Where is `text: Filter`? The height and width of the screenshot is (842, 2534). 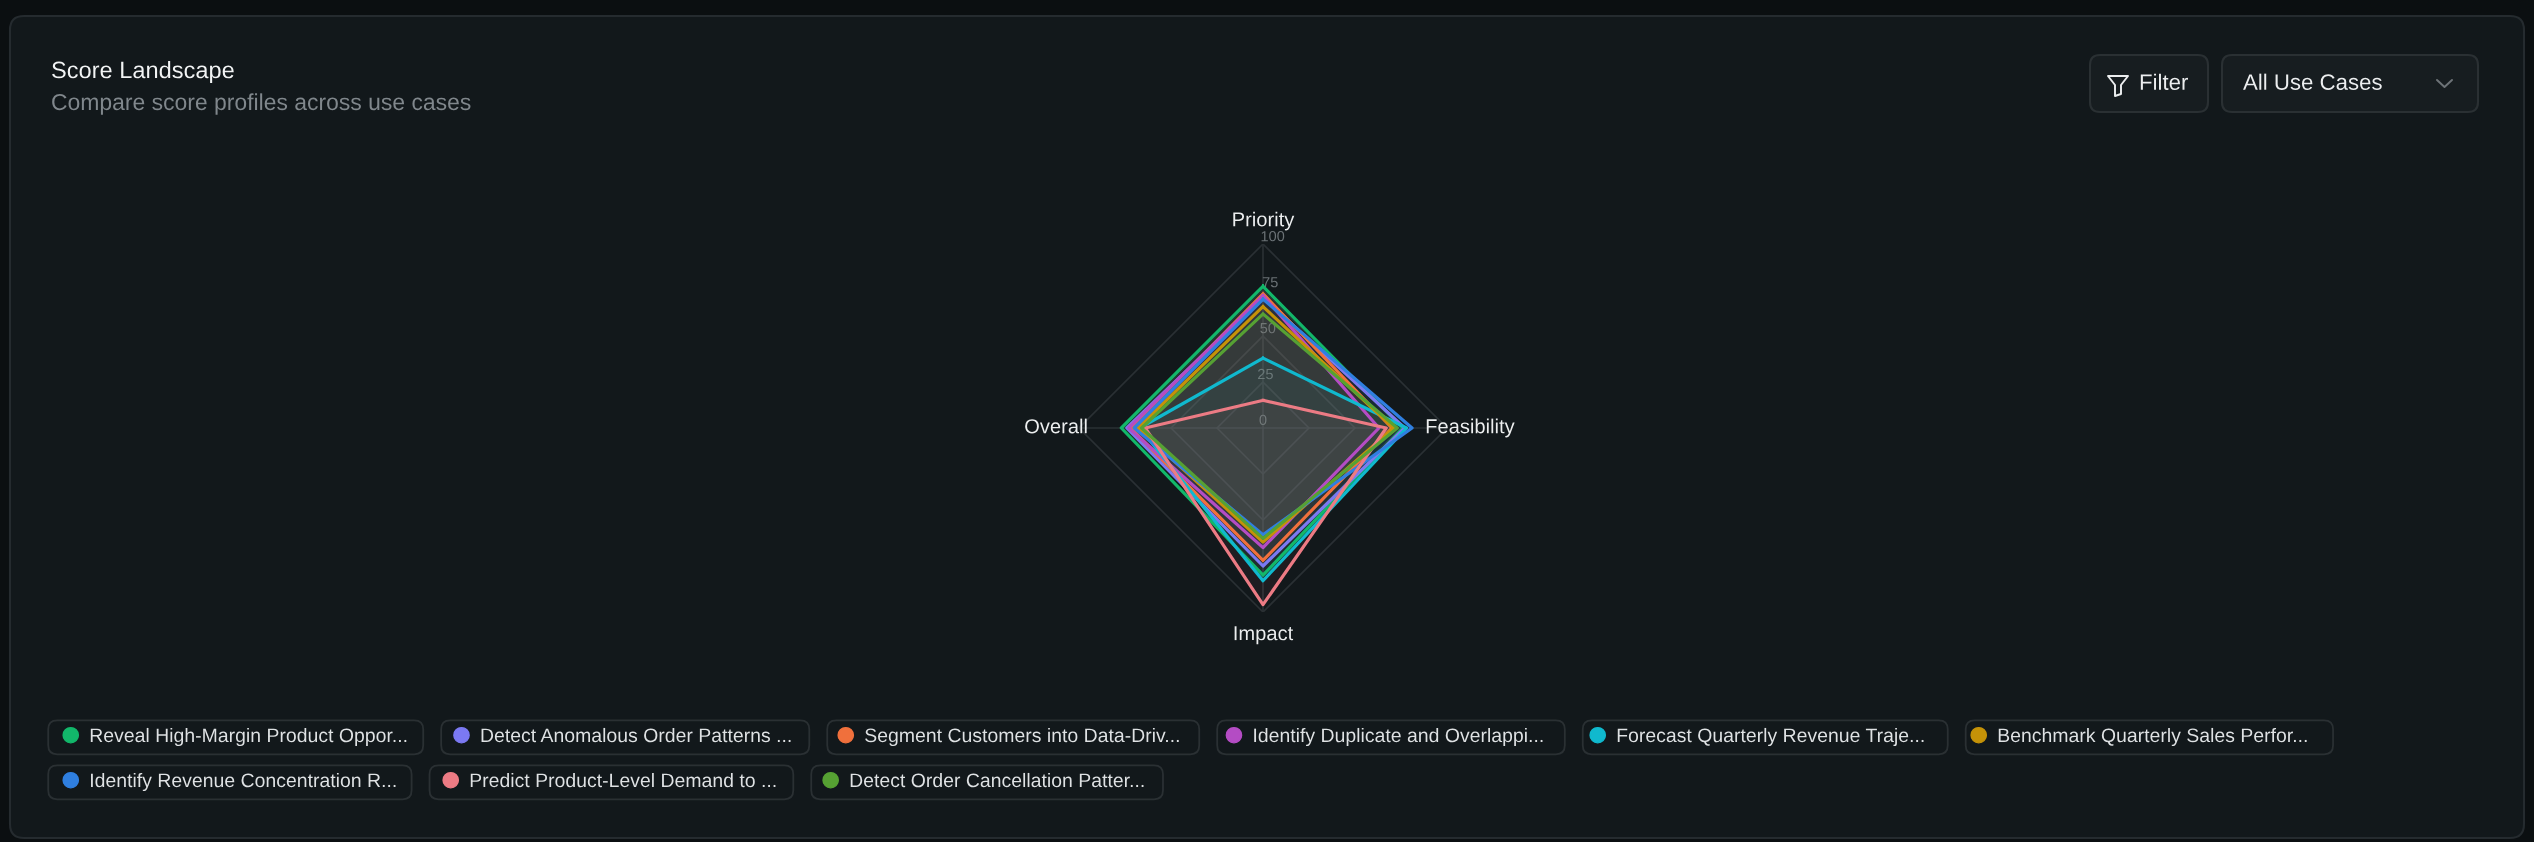
text: Filter is located at coordinates (2164, 81).